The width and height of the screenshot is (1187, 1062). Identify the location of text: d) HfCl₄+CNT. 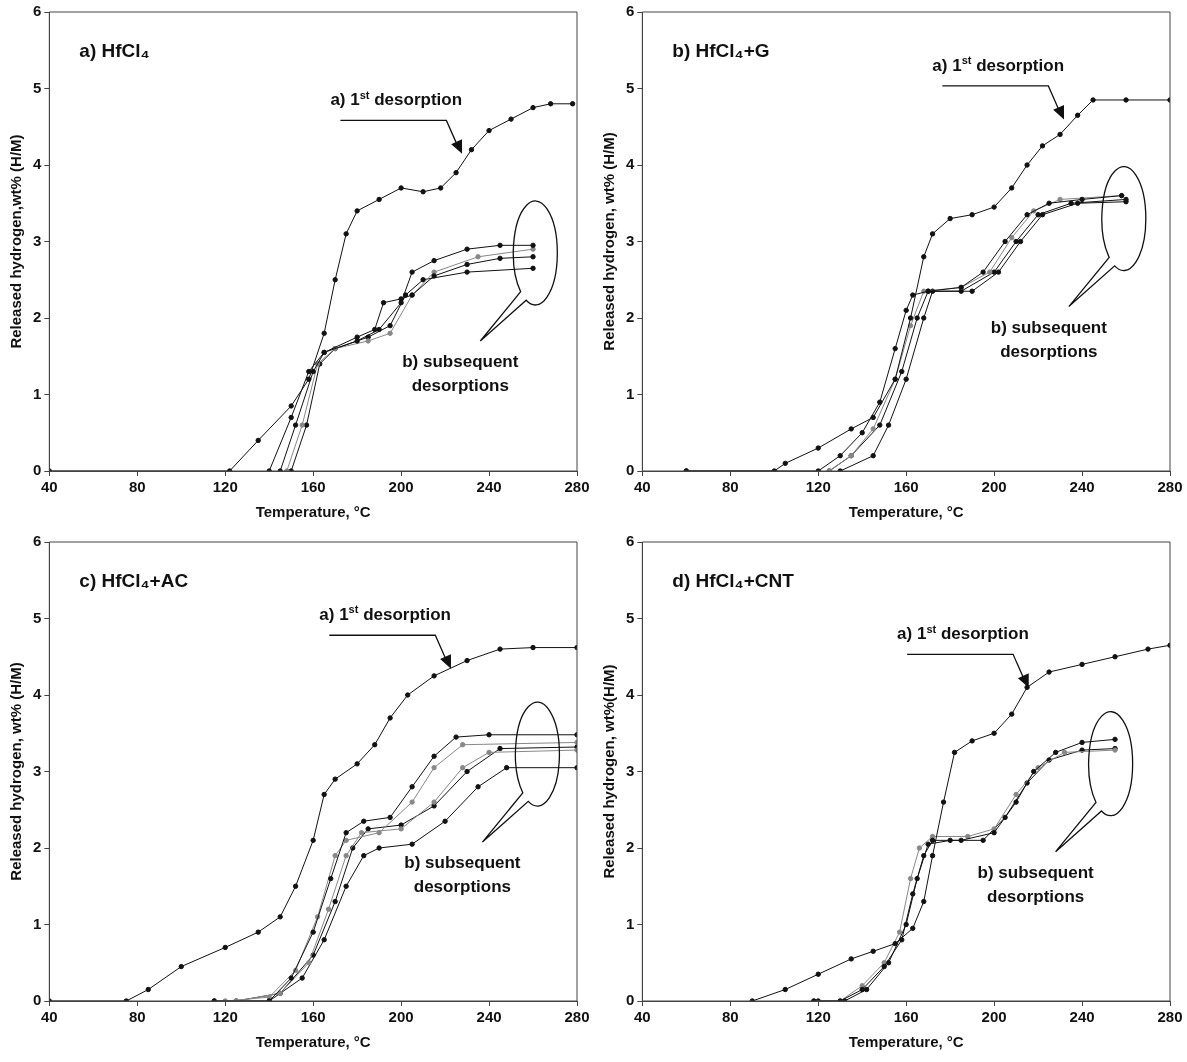
(733, 580).